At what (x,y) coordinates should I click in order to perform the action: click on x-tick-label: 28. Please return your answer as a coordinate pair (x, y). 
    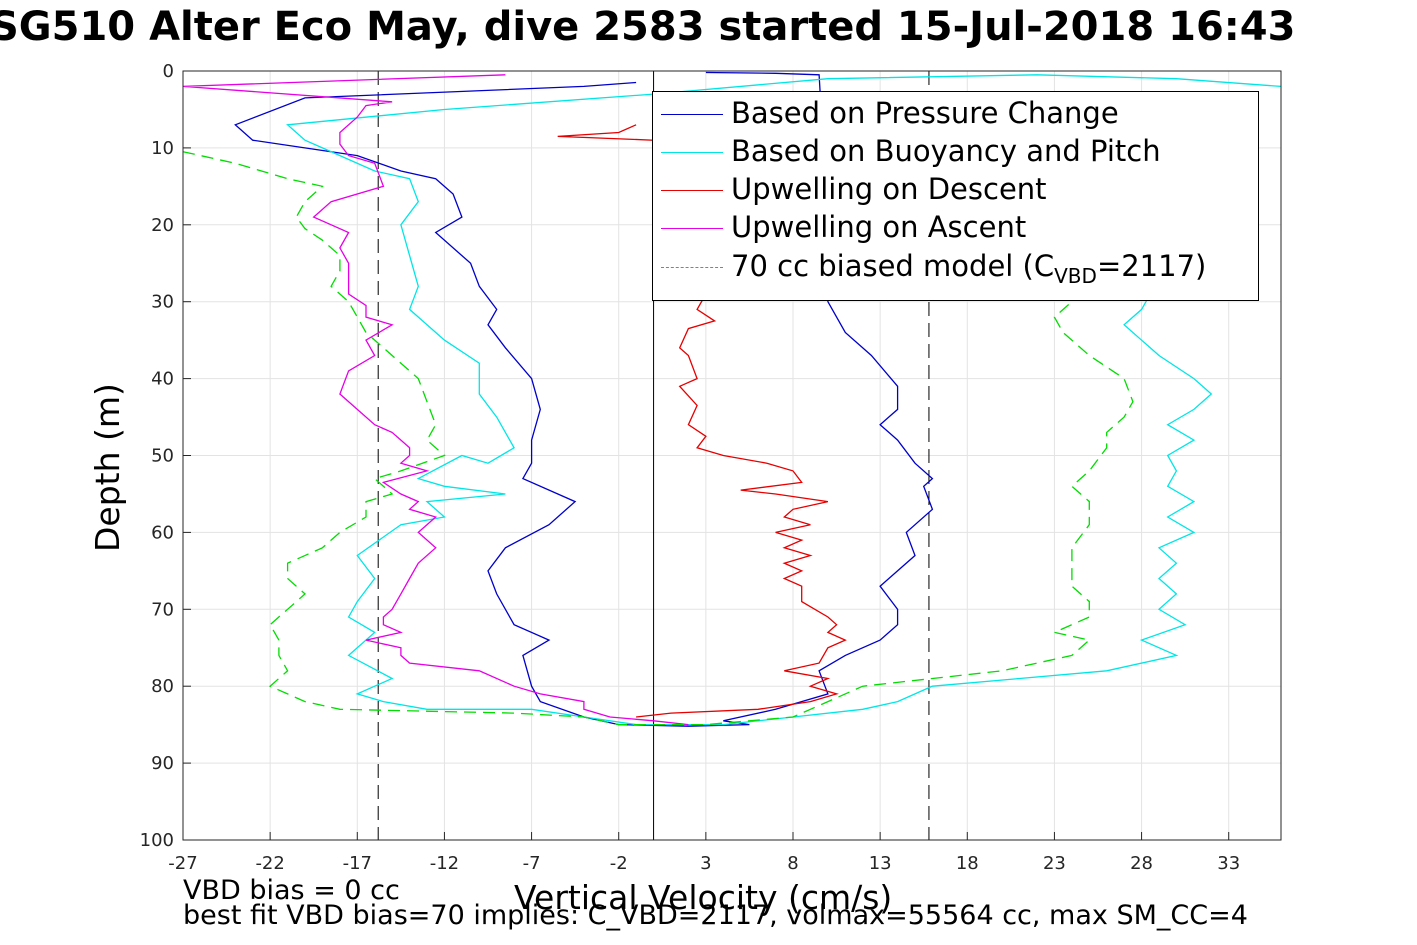
    Looking at the image, I should click on (1141, 863).